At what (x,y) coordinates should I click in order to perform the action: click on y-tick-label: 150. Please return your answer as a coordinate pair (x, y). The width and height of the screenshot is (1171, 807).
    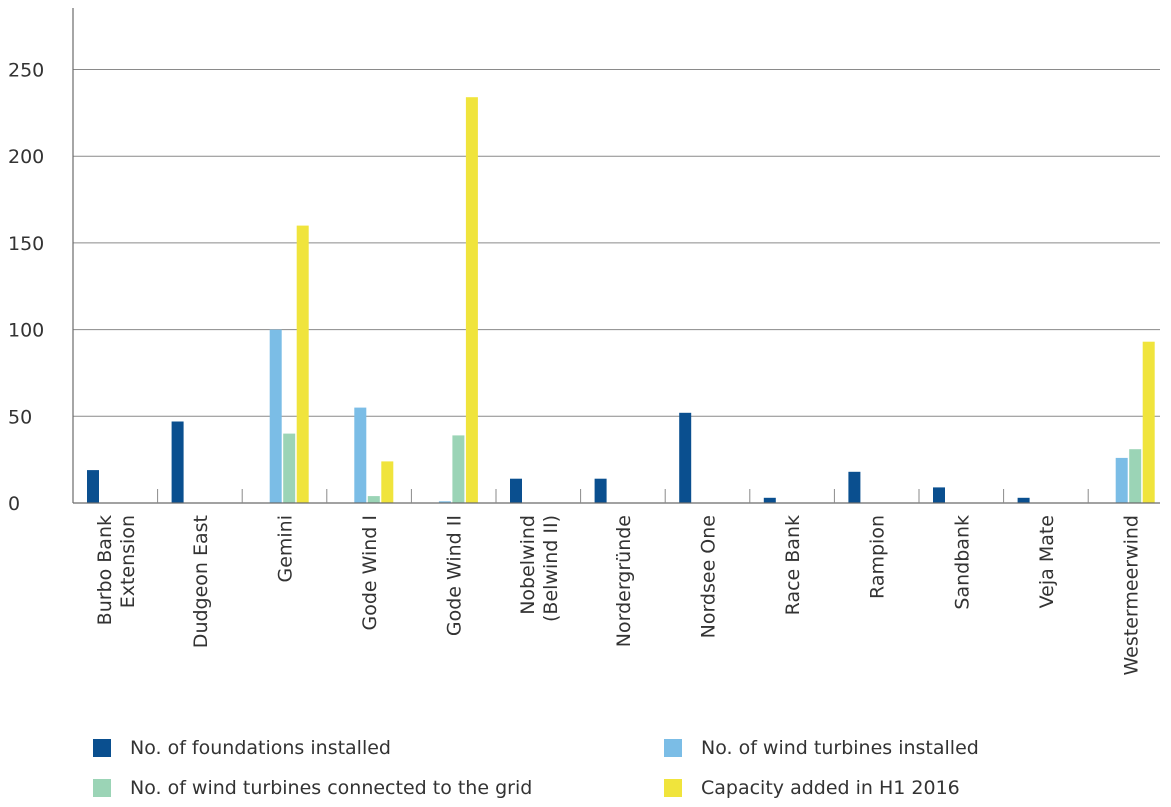
    Looking at the image, I should click on (26, 244).